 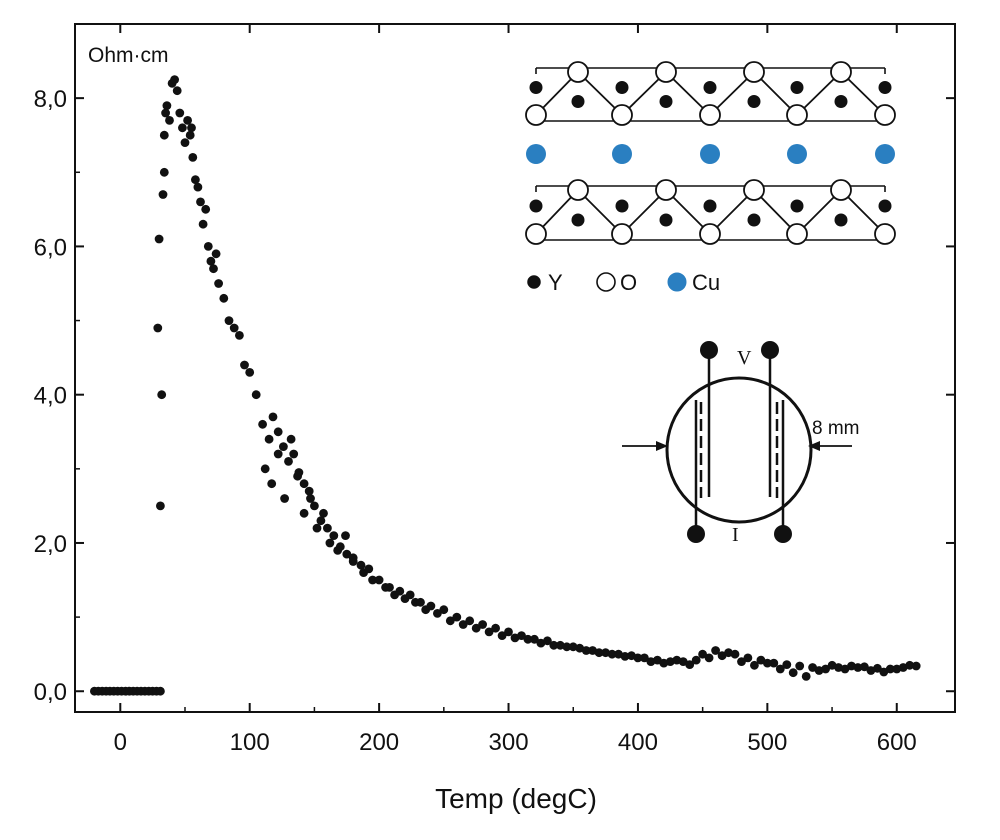 What do you see at coordinates (555, 282) in the screenshot?
I see `legend-y-label: Y` at bounding box center [555, 282].